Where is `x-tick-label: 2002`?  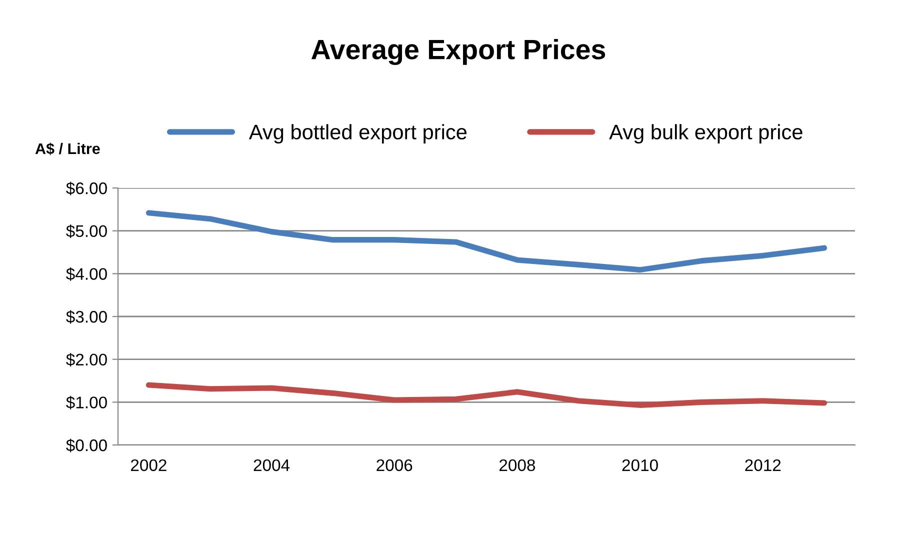 x-tick-label: 2002 is located at coordinates (148, 465).